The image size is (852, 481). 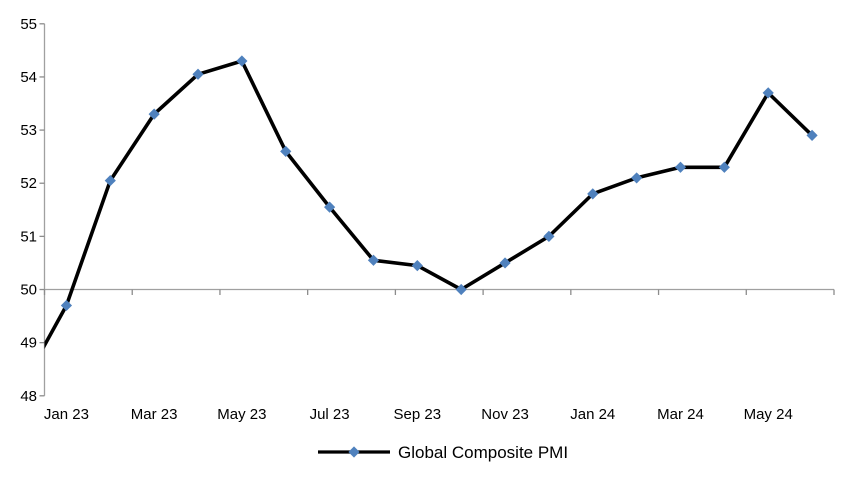 I want to click on x-axis-label: Nov 23, so click(x=505, y=414).